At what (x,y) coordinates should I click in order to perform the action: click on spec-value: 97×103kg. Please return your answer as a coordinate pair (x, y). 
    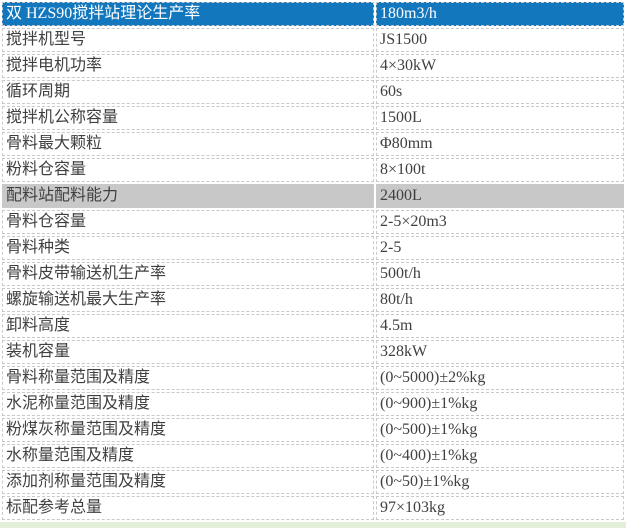
    Looking at the image, I should click on (500, 508).